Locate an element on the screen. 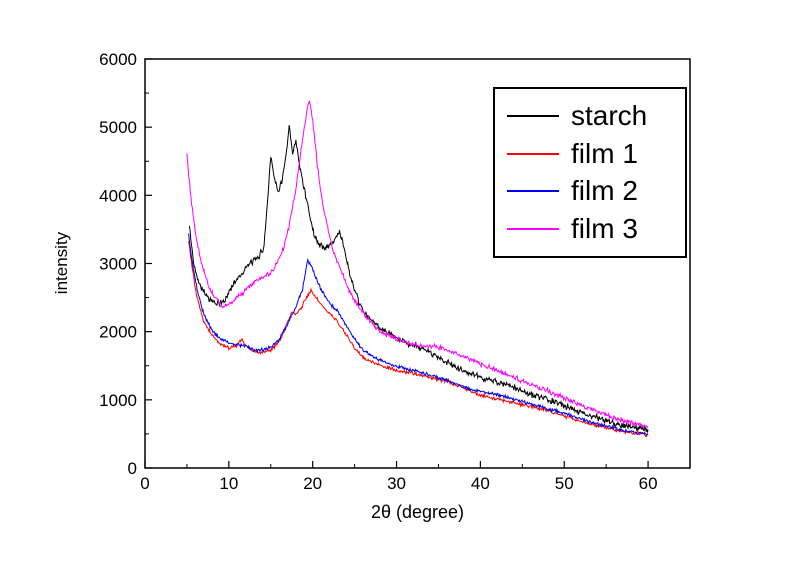  x-tick-label: 0 is located at coordinates (144, 483).